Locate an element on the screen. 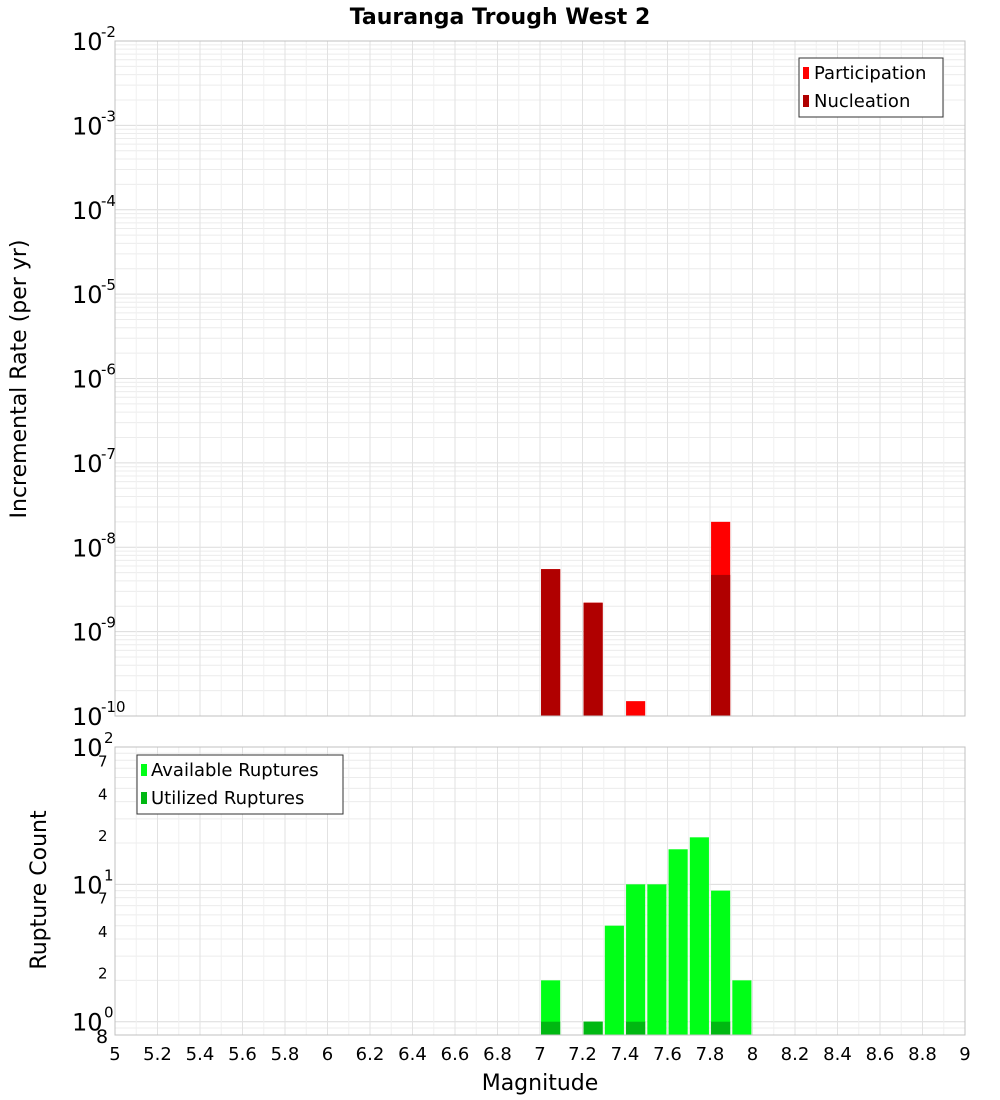  rate-bar-participation is located at coordinates (636, 708).